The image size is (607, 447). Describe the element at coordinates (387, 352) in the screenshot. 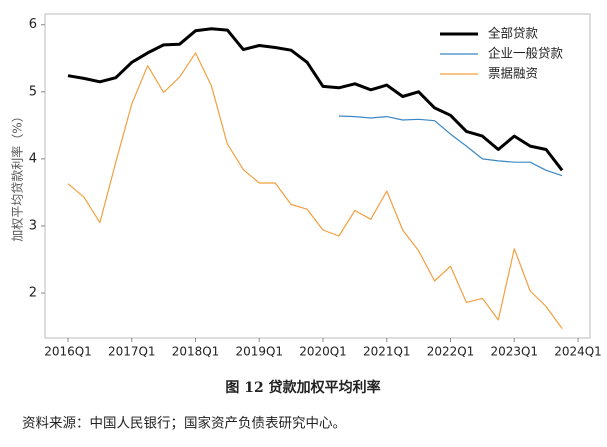

I see `x-tick-label: 2021Q1` at that location.